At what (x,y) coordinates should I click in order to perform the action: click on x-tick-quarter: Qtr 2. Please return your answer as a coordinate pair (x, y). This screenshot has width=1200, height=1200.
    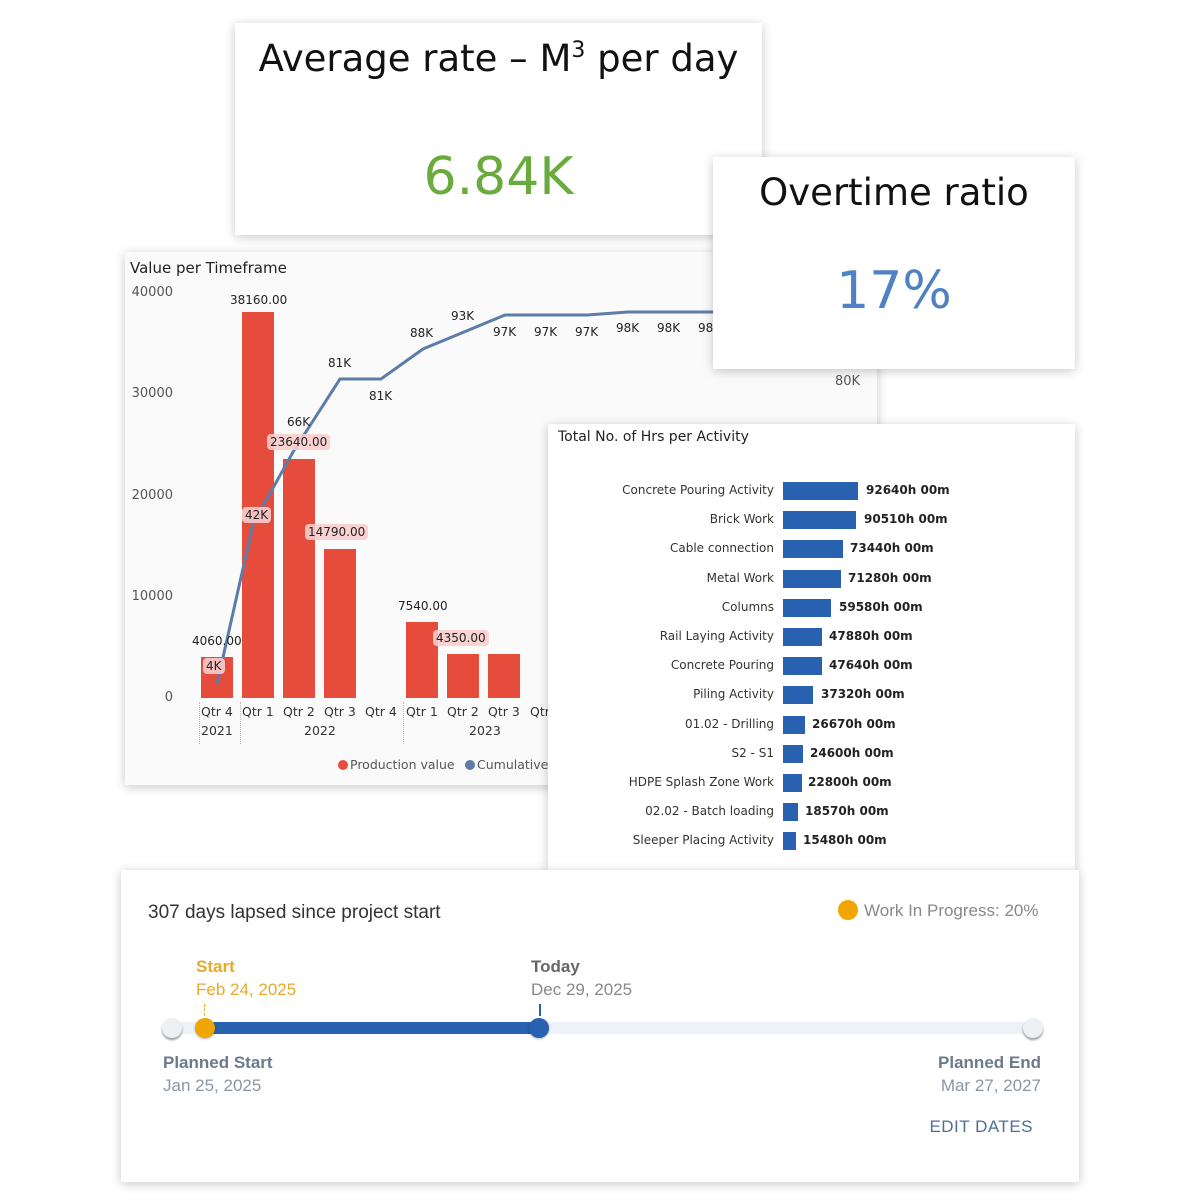
    Looking at the image, I should click on (299, 711).